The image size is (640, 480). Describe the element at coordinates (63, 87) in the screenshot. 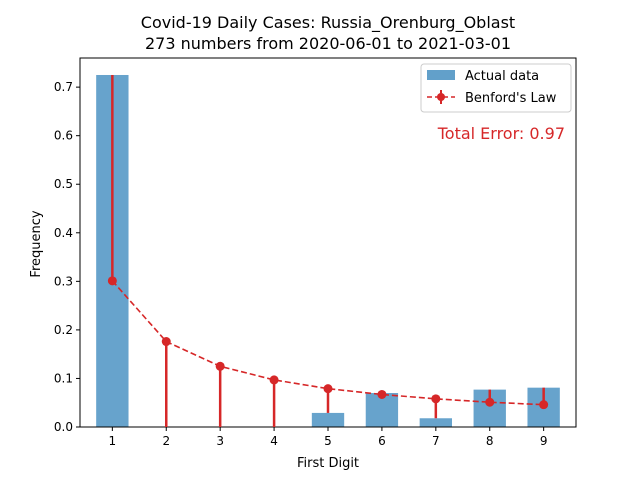

I see `y-tick-label-0.7: 0.7` at that location.